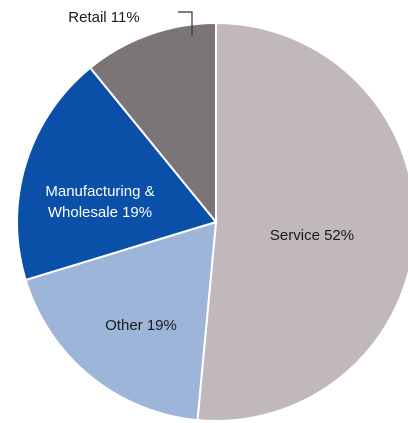  I want to click on pie-slice-label-line: Manufacturing &, so click(99, 191).